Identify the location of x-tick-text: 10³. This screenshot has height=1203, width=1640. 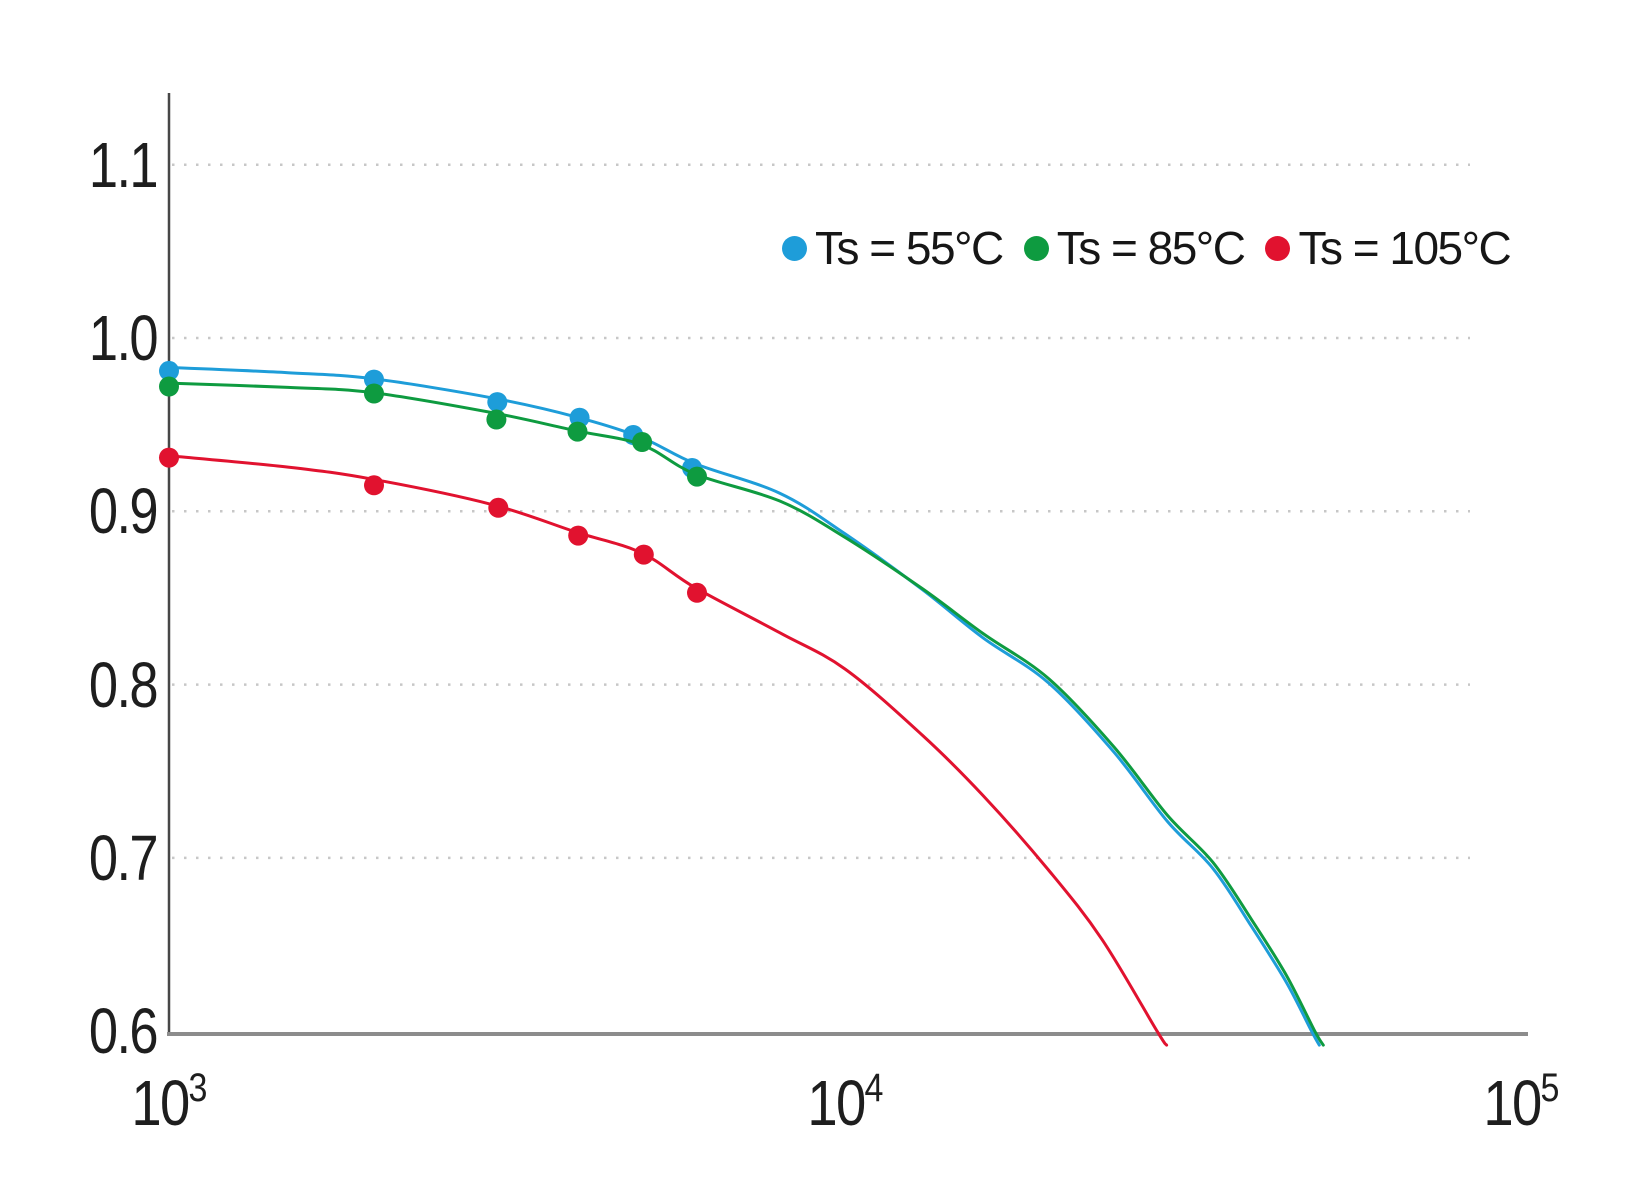
(169, 1095).